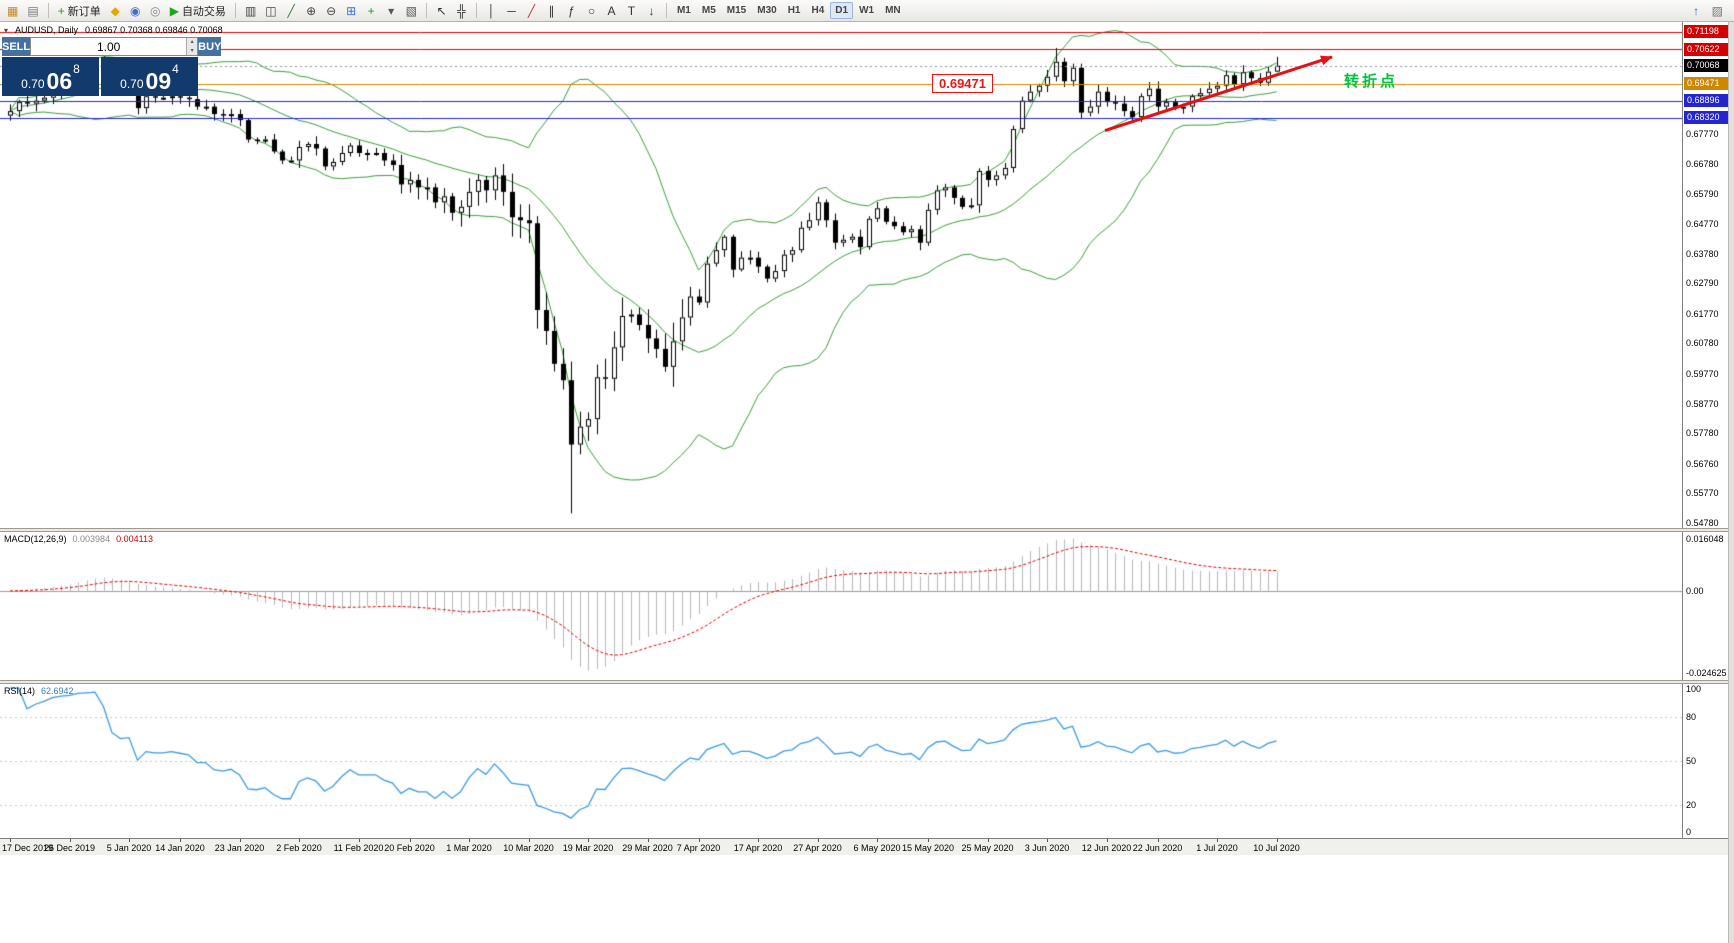 This screenshot has width=1734, height=943. Describe the element at coordinates (47, 30) in the screenshot. I see `symbol-period-label: AUDUSD, Daily` at that location.